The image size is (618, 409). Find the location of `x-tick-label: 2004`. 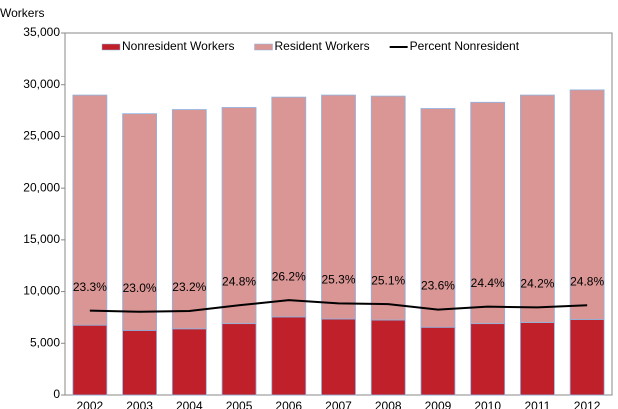

x-tick-label: 2004 is located at coordinates (189, 404).